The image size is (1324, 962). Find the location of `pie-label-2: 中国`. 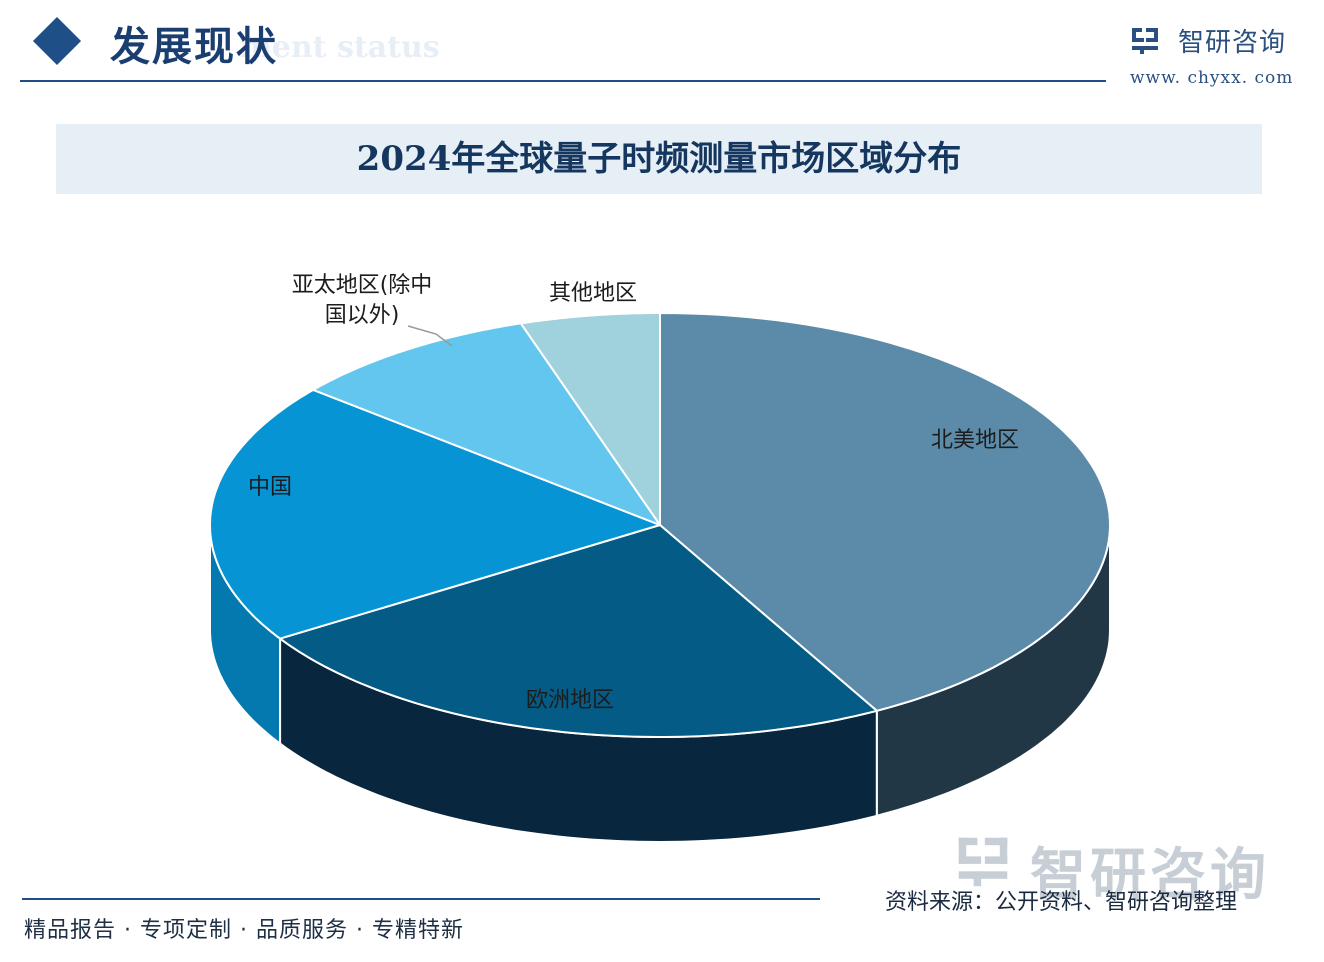

pie-label-2: 中国 is located at coordinates (270, 487).